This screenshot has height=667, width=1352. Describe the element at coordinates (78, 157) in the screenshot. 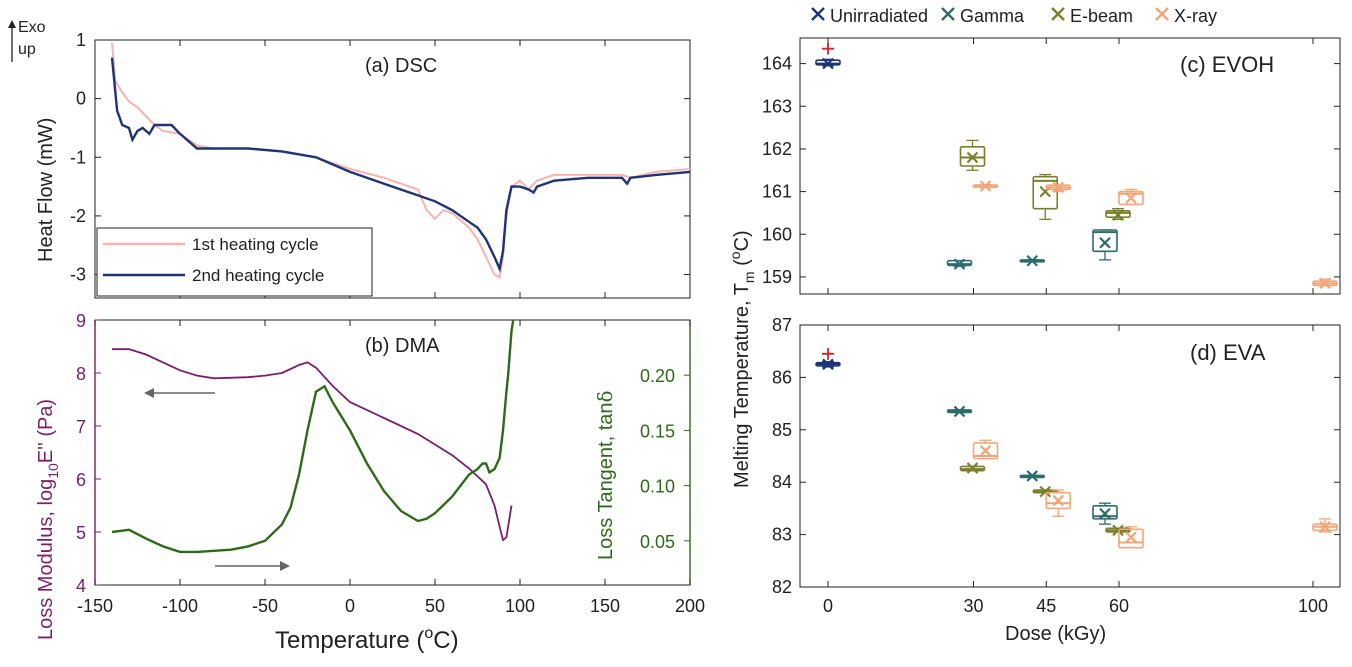

I see `dsc-y-tick-label: -1` at that location.